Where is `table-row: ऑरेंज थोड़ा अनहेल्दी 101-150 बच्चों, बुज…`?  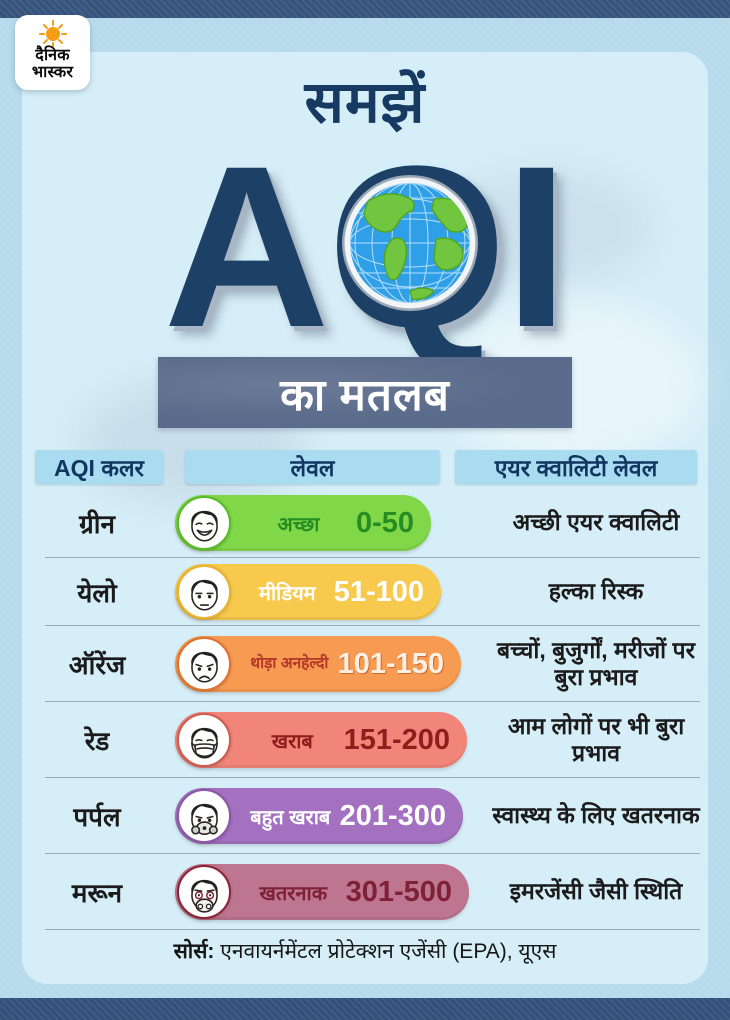
table-row: ऑरेंज थोड़ा अनहेल्दी 101-150 बच्चों, बुज… is located at coordinates (365, 664).